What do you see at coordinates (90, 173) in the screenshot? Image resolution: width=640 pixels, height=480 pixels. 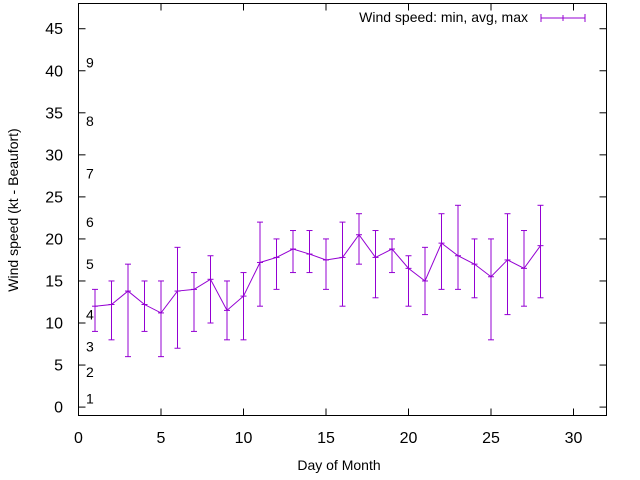 I see `beaufort-label: 7` at bounding box center [90, 173].